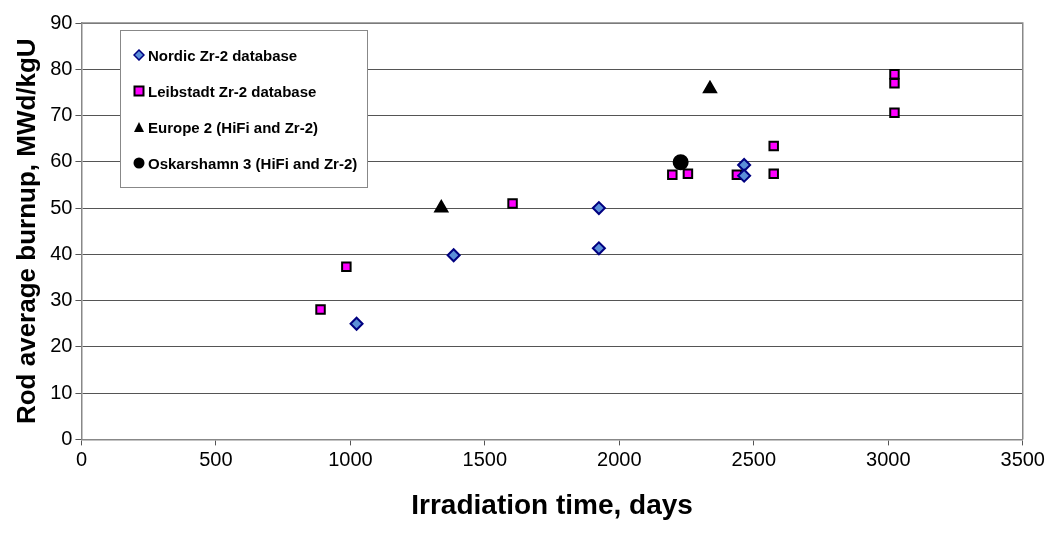 This screenshot has width=1056, height=535. What do you see at coordinates (485, 458) in the screenshot?
I see `x-tick-label: 1500` at bounding box center [485, 458].